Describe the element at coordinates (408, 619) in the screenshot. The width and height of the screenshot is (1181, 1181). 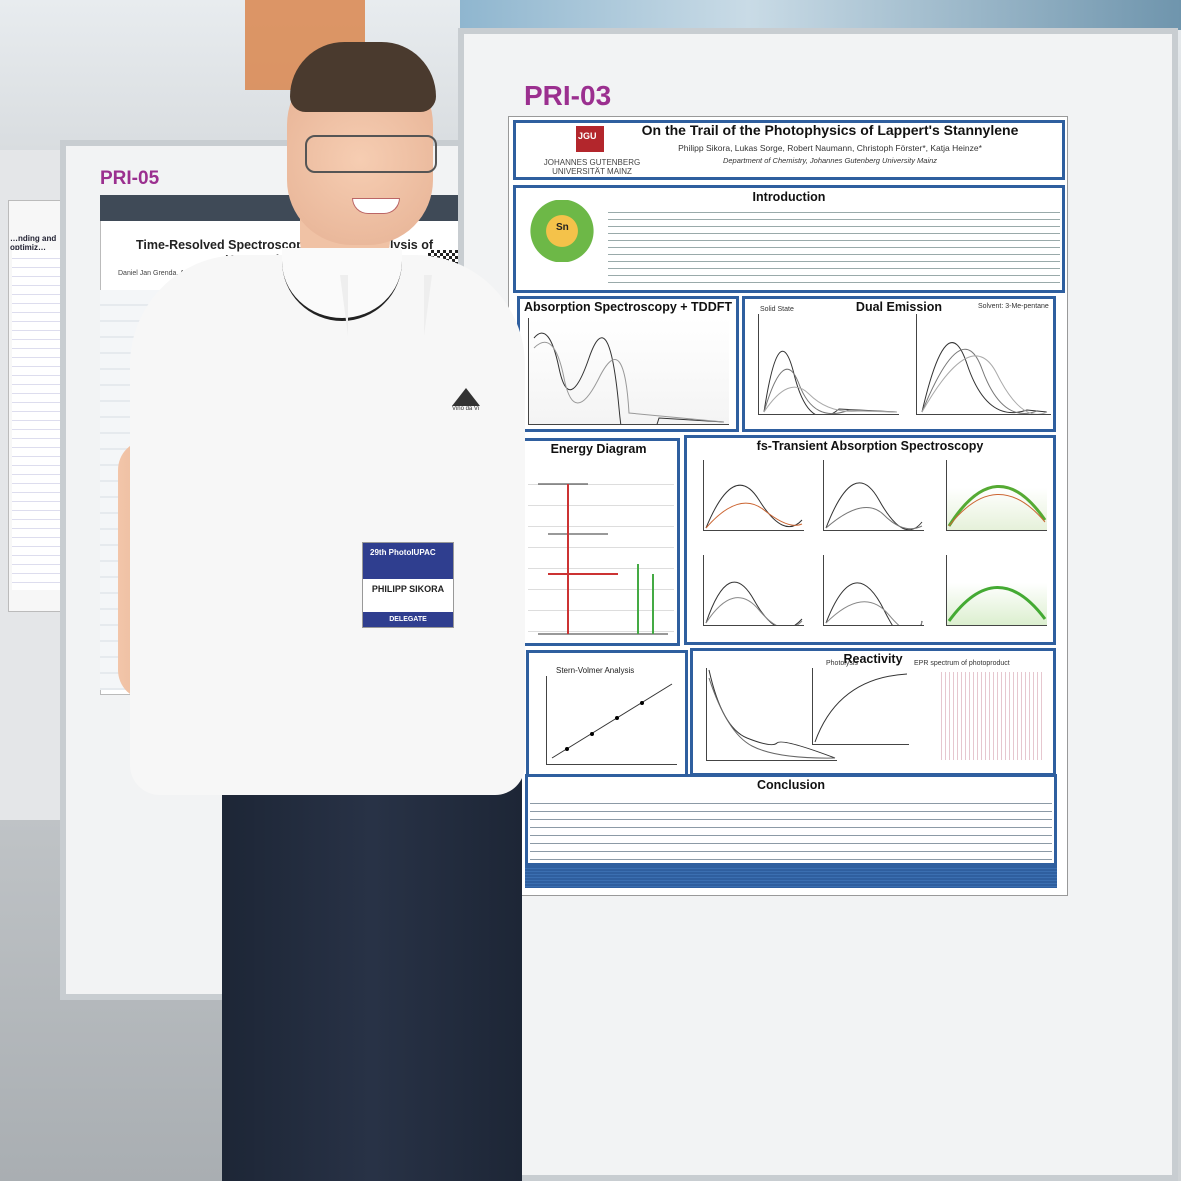
I see `badge-role: DELEGATE` at that location.